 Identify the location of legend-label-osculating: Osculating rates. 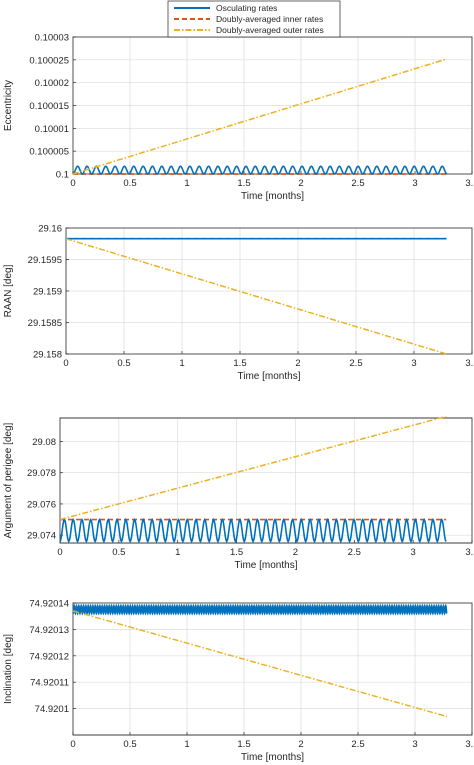
(246, 8).